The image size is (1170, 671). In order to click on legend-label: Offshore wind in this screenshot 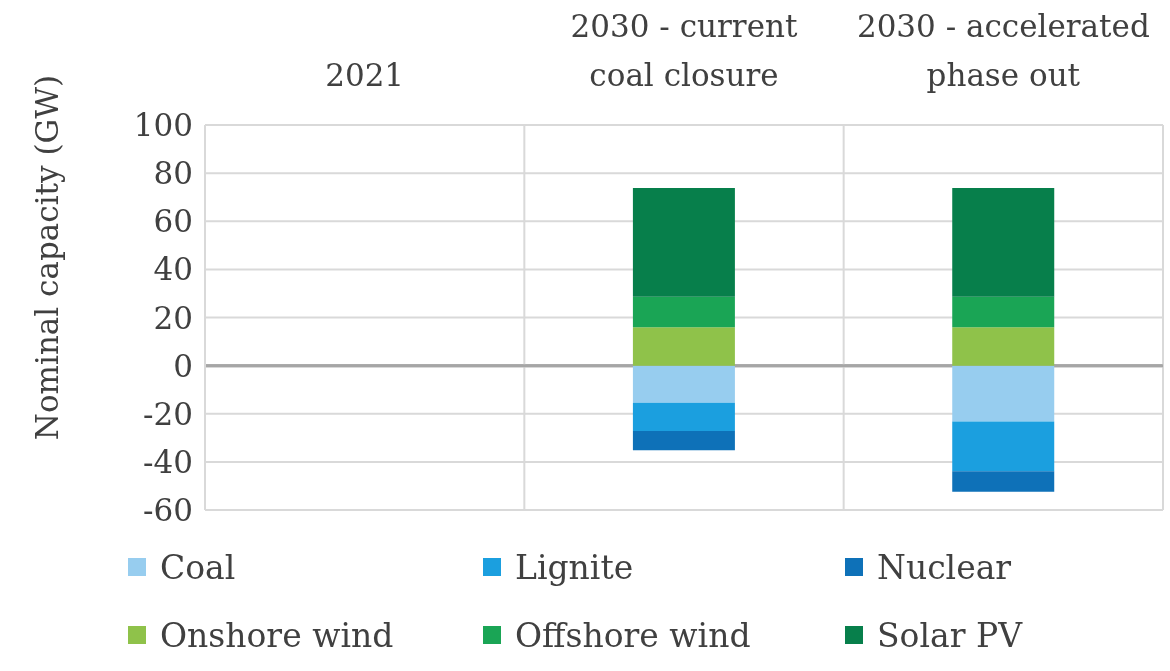, I will do `click(633, 635)`.